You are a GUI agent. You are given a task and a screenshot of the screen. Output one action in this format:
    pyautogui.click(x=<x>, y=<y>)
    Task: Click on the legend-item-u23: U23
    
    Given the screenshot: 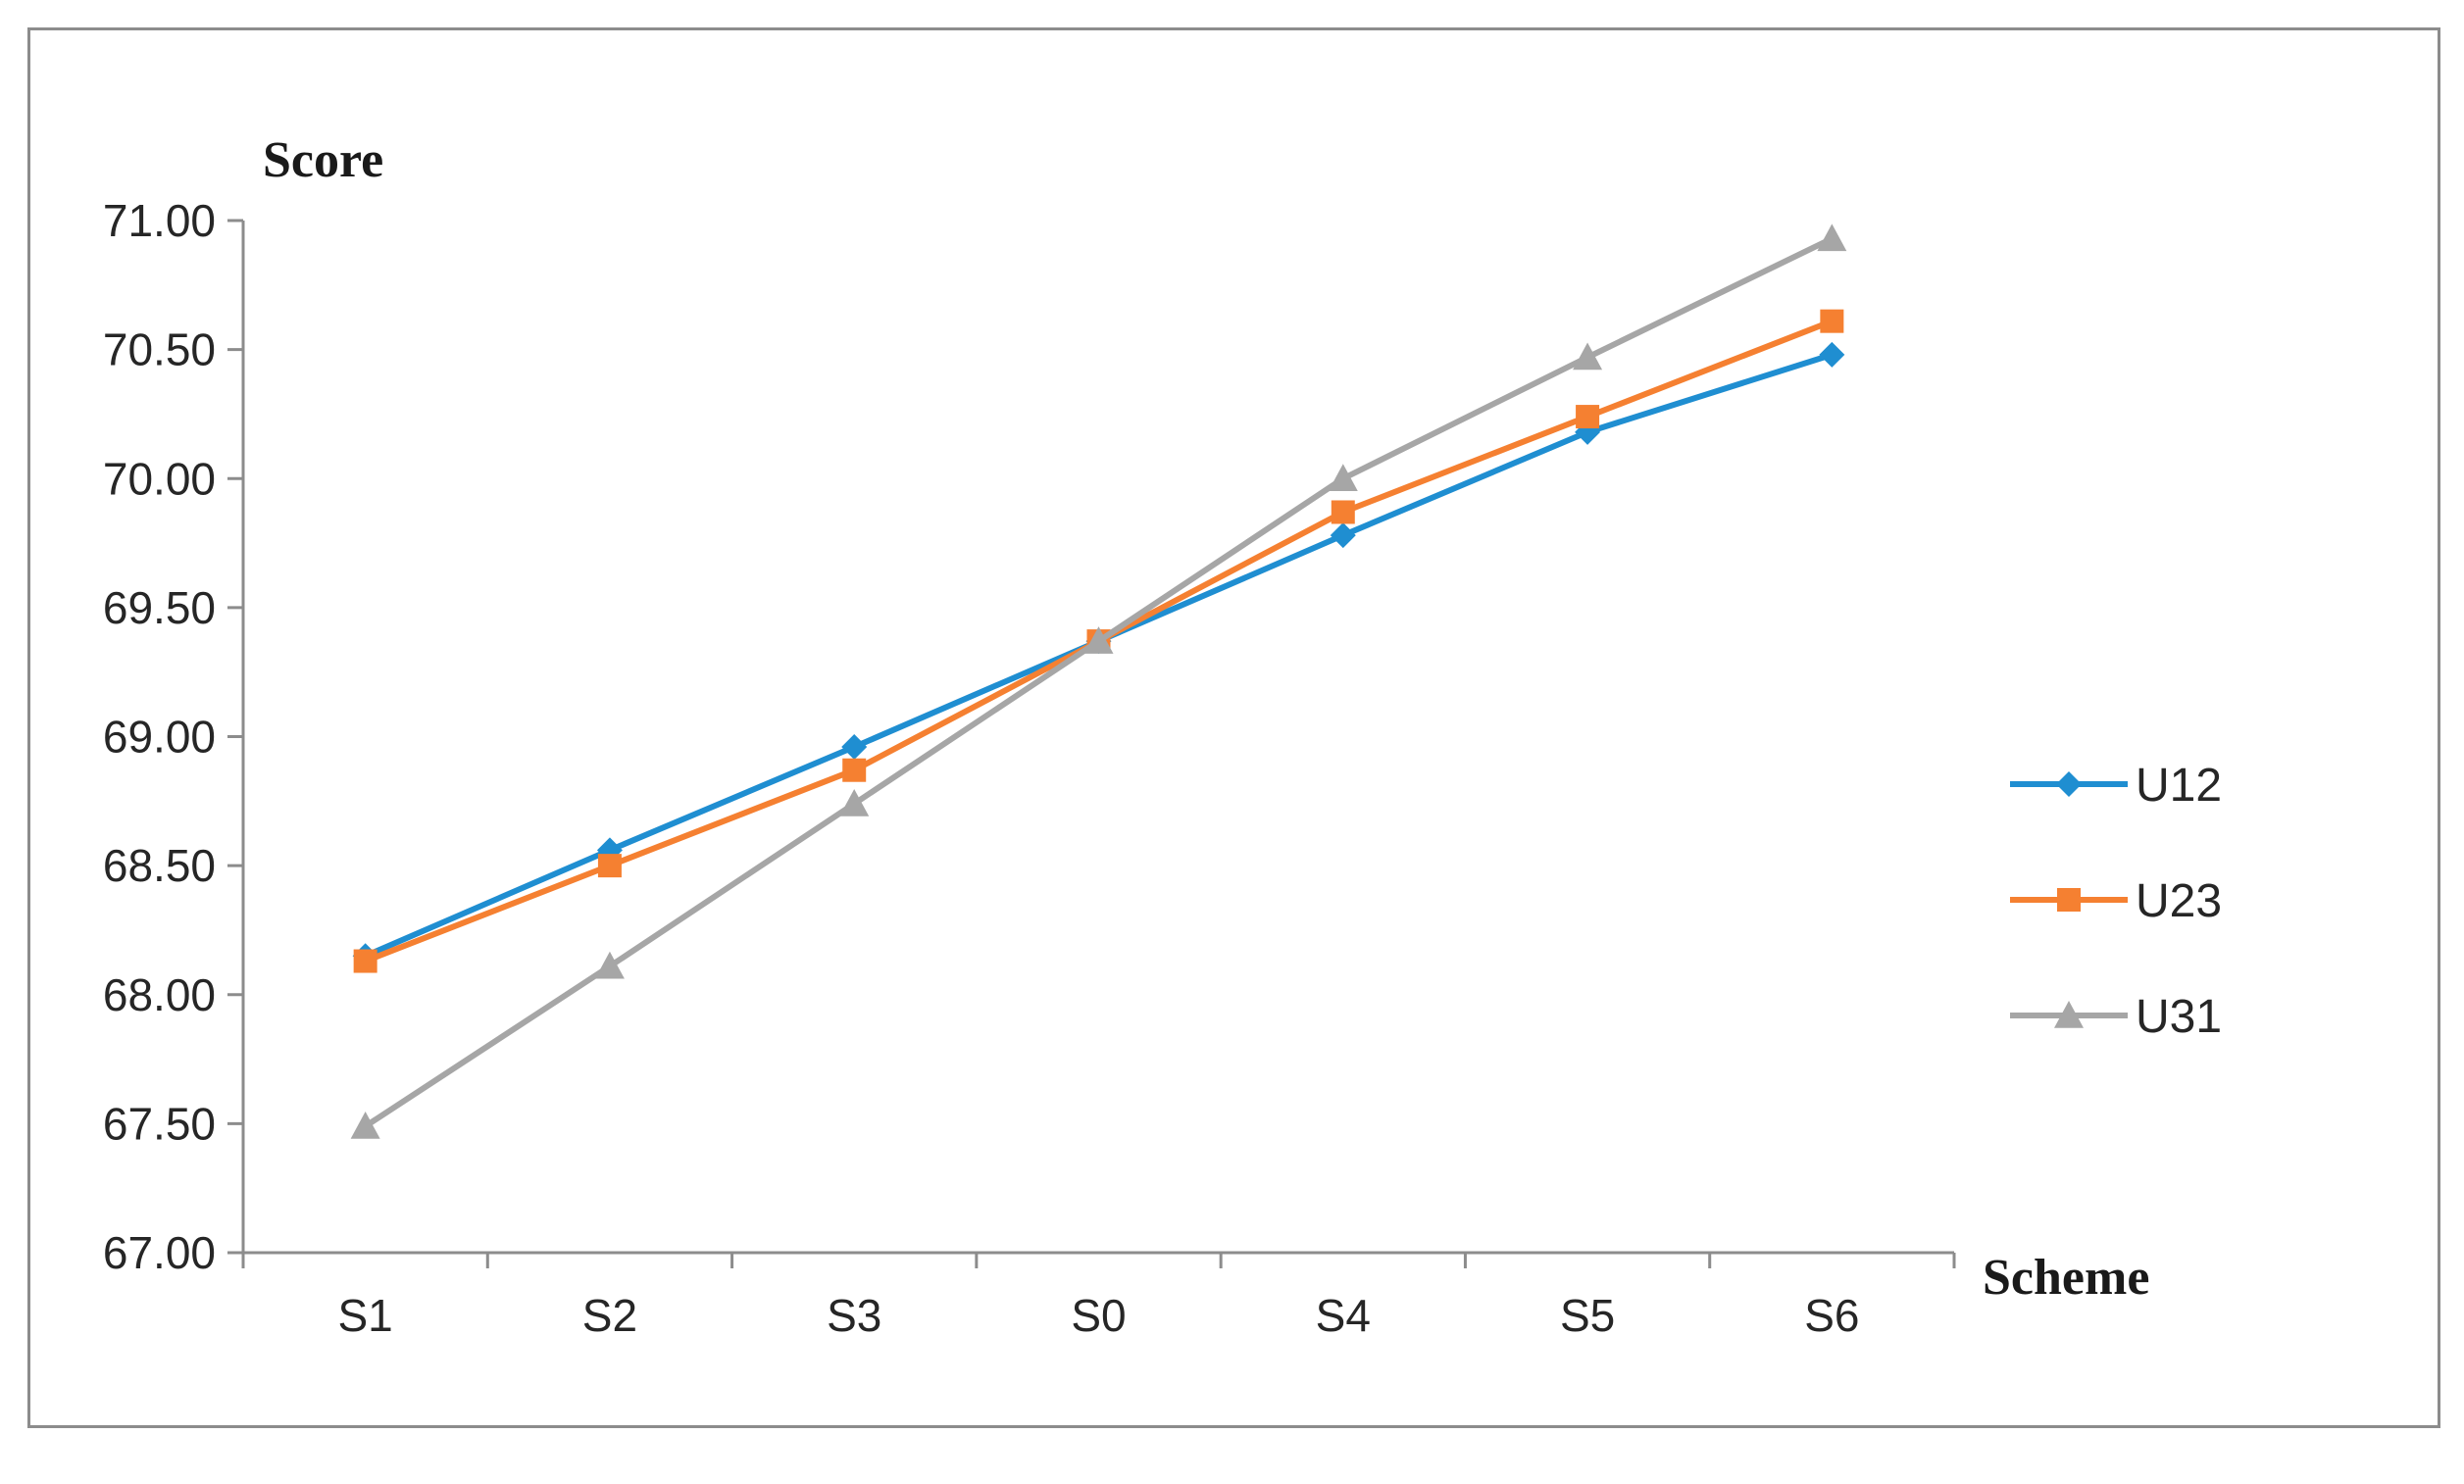 What is the action you would take?
    pyautogui.click(x=2116, y=901)
    